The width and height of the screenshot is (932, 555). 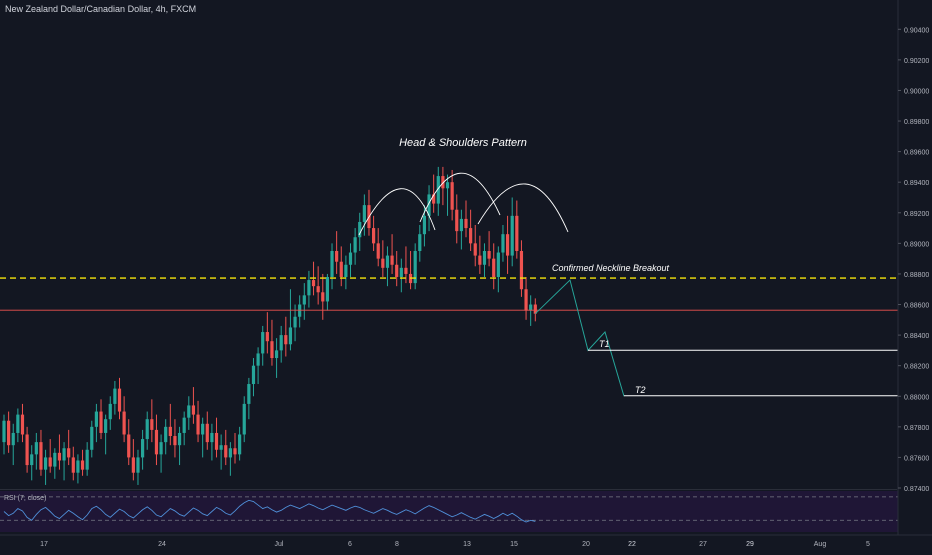 What do you see at coordinates (916, 91) in the screenshot?
I see `y-tick-label: 0.90000` at bounding box center [916, 91].